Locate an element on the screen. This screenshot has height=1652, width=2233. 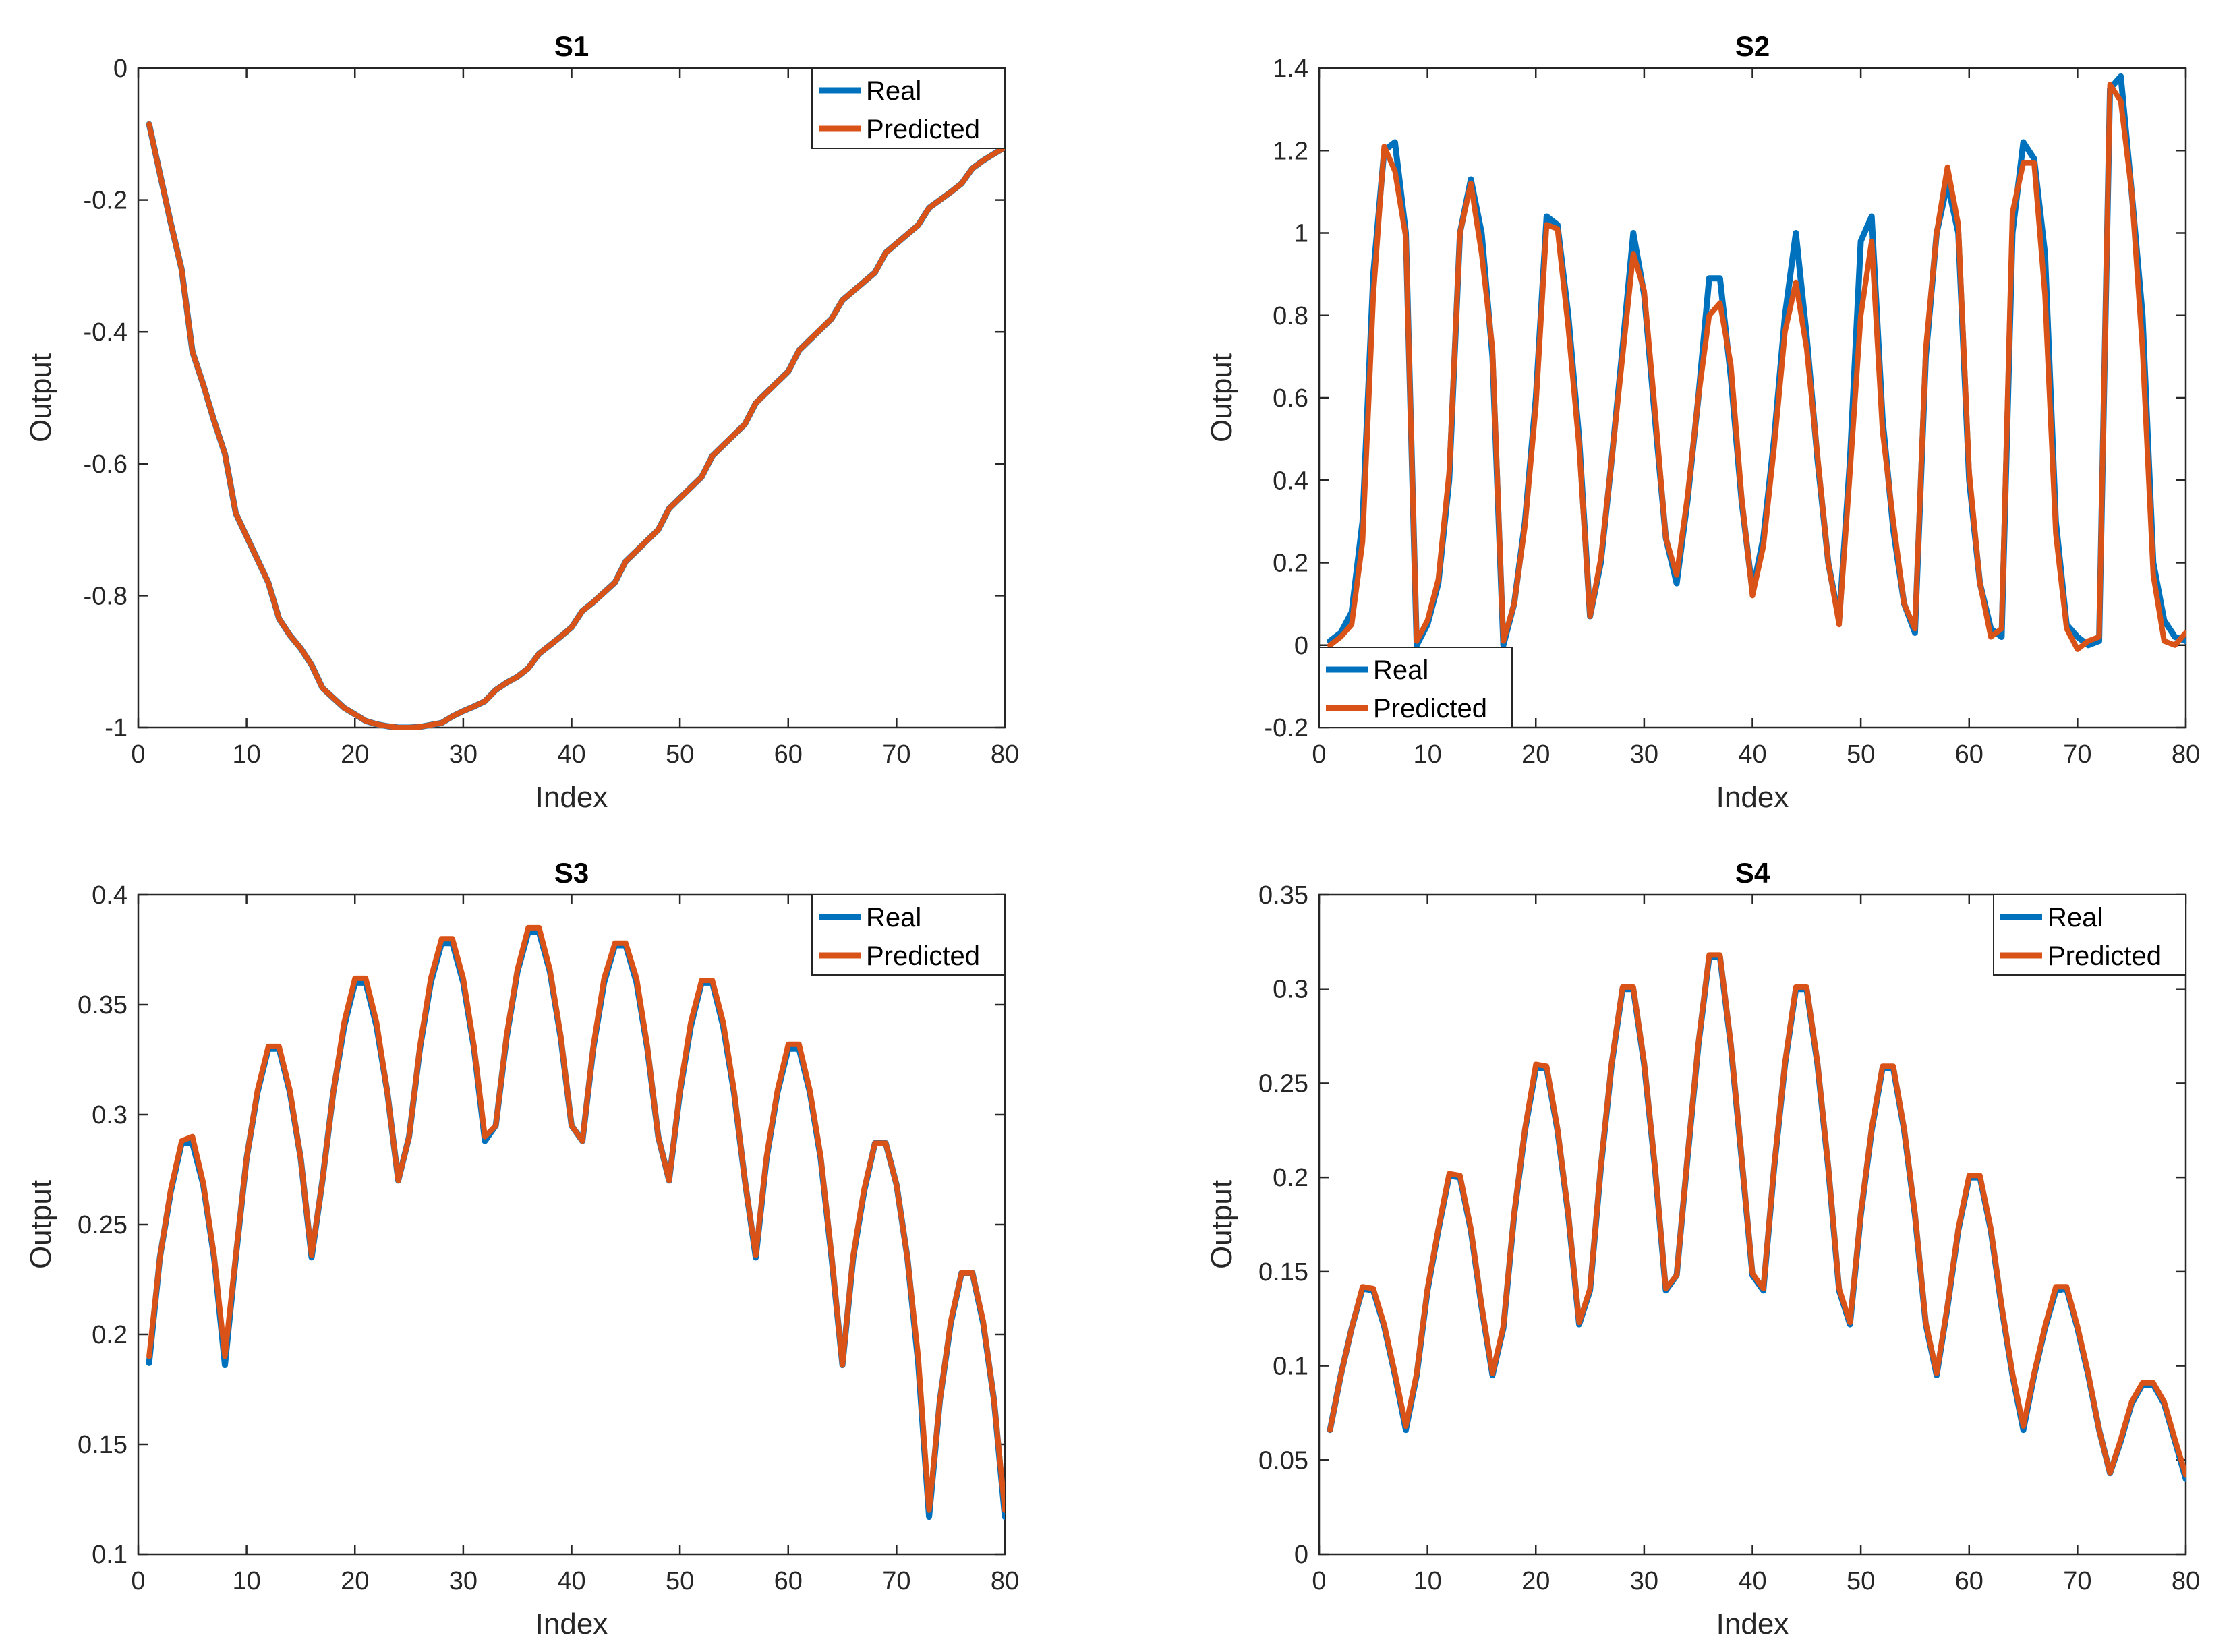
chart-title: S1 is located at coordinates (571, 46).